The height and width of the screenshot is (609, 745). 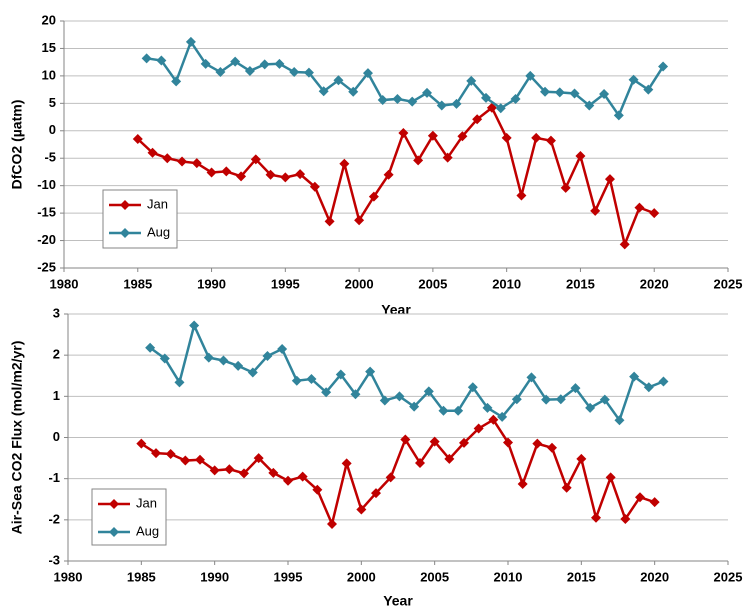 What do you see at coordinates (654, 576) in the screenshot?
I see `x-tick-label: 2020` at bounding box center [654, 576].